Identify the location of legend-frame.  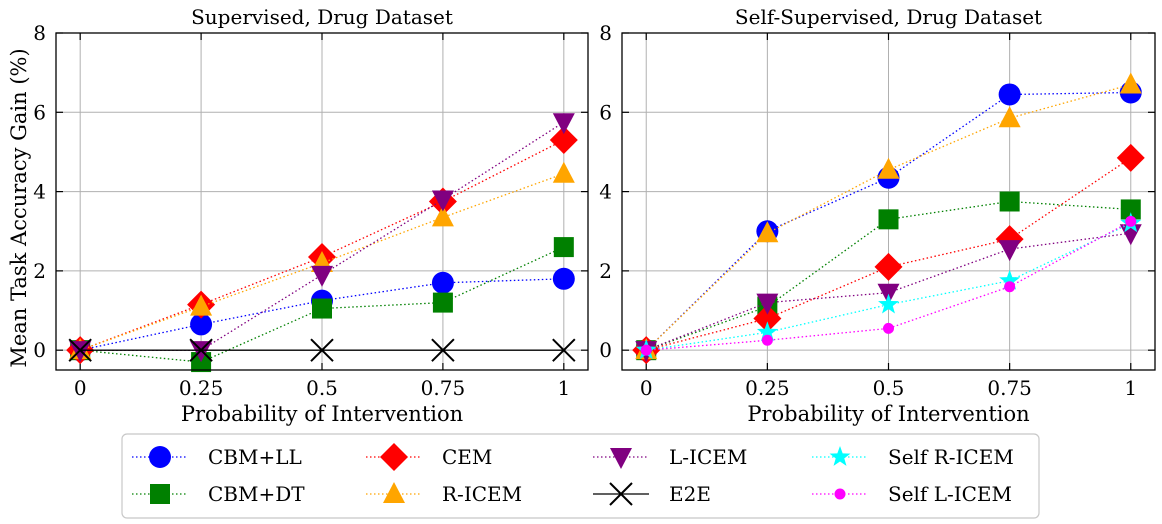
(580, 476).